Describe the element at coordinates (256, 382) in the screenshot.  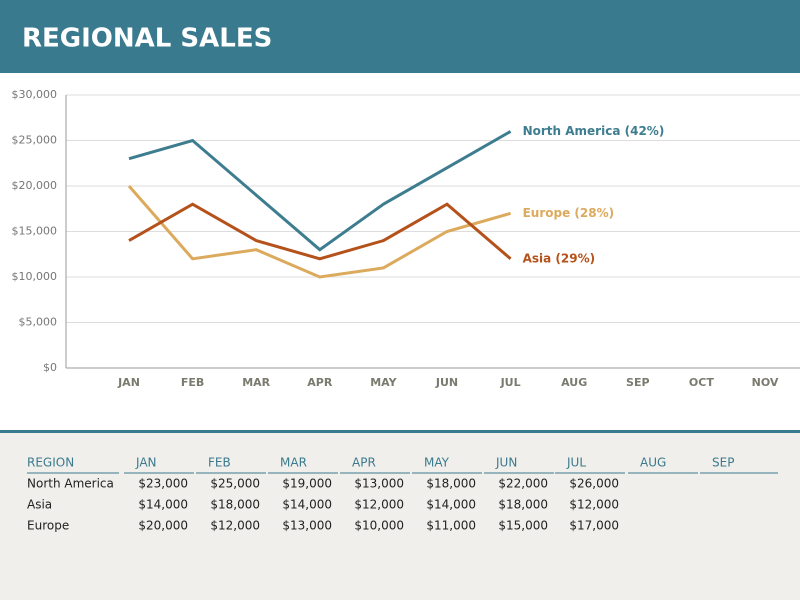
I see `x-tick-label: MAR` at that location.